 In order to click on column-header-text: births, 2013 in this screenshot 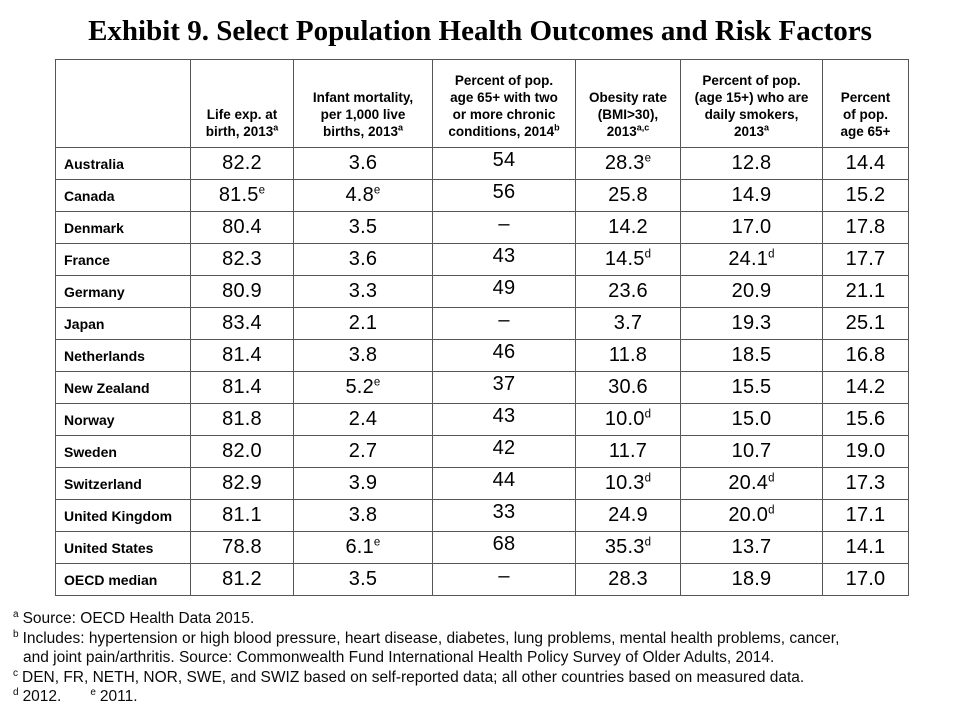, I will do `click(360, 132)`.